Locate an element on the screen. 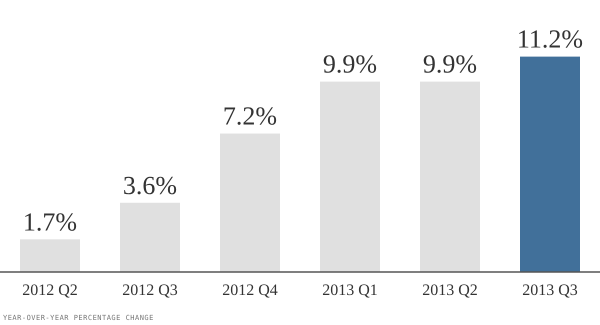  x-tick-label: 2013 Q1 is located at coordinates (350, 290).